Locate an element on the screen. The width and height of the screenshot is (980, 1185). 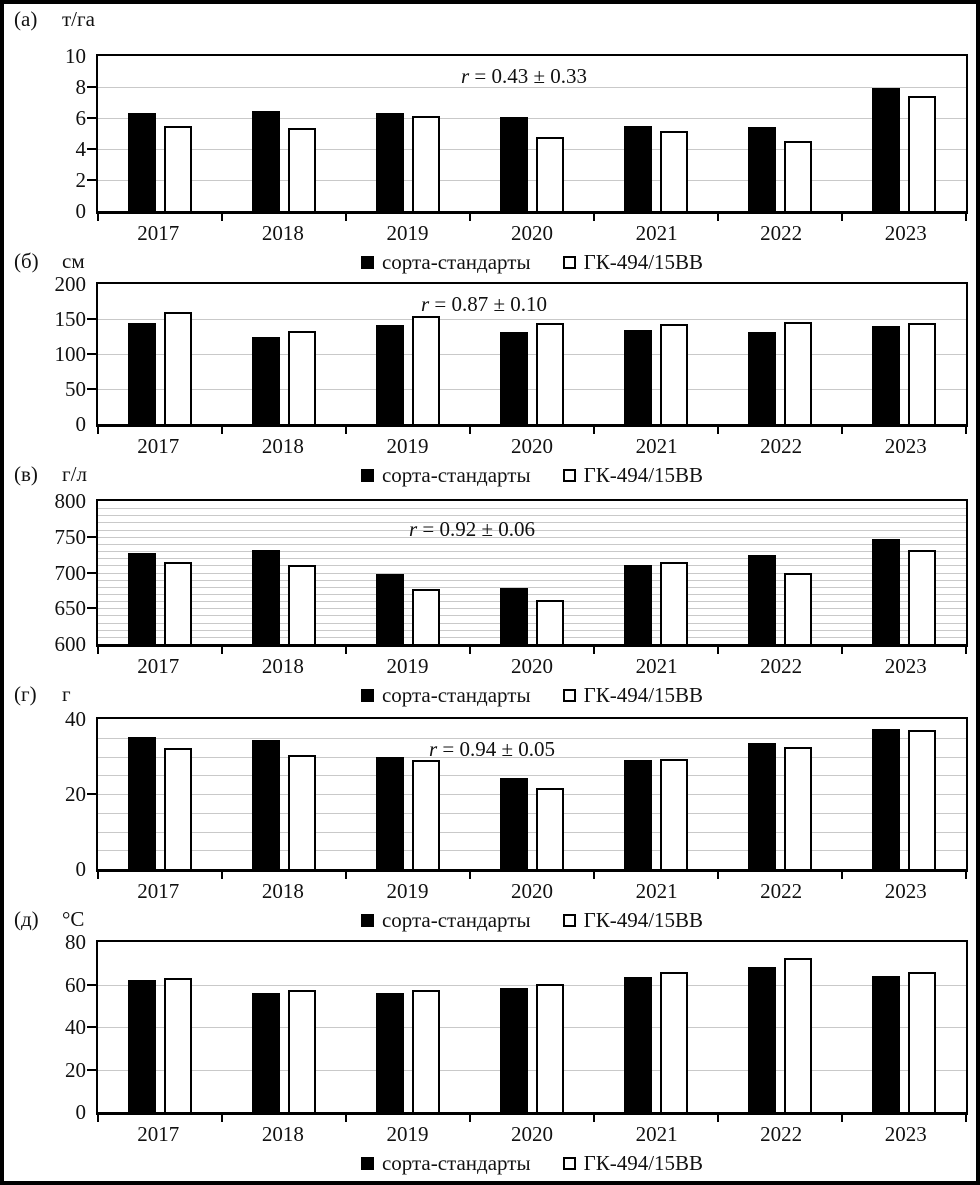
plot-wrap-b: 0 50 100 150 200 r = 0.87 ± 0.10 is located at coordinates (511, 354).